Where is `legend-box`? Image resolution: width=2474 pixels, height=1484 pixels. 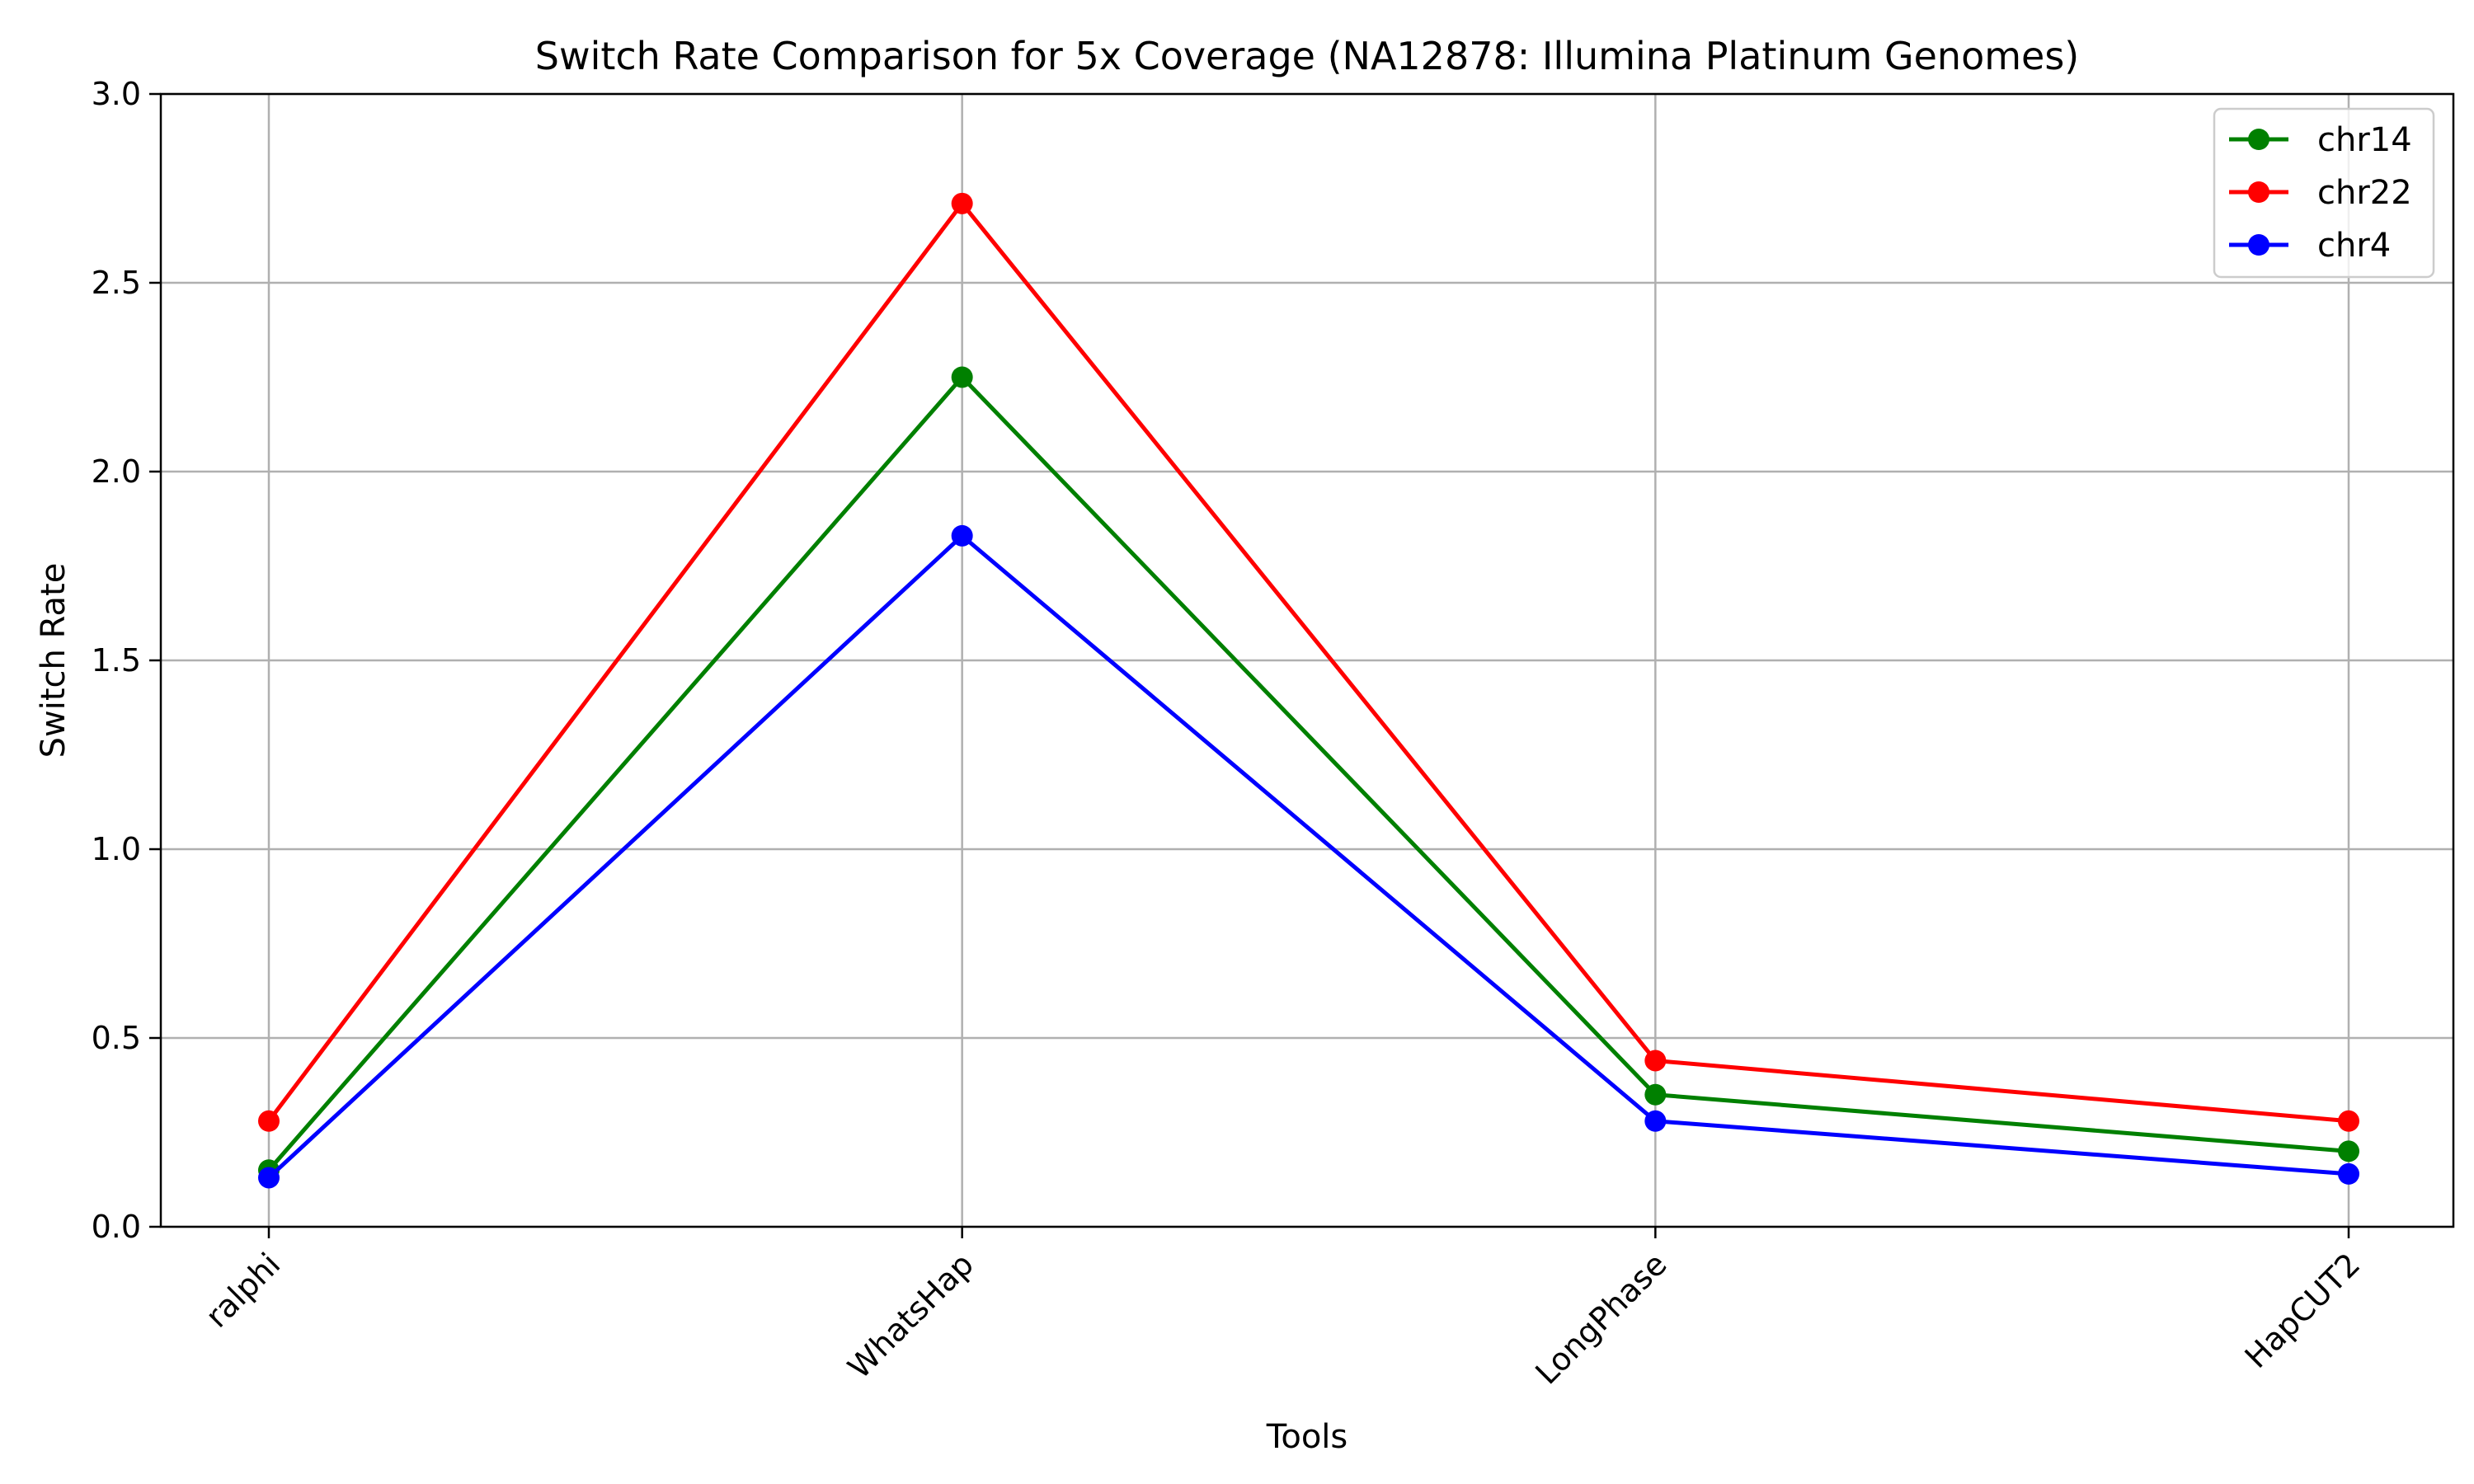 legend-box is located at coordinates (2324, 193).